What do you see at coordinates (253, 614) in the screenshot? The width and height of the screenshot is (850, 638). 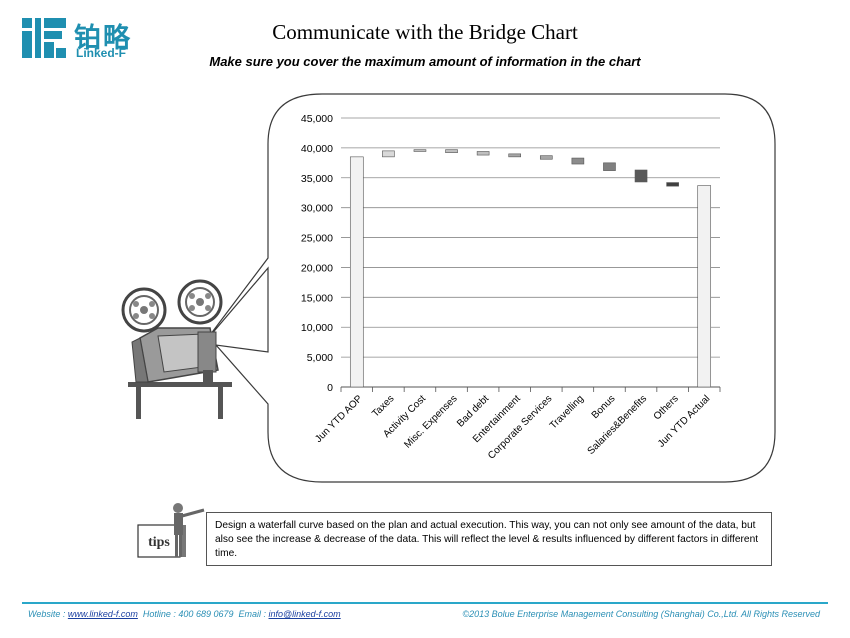 I see `email-label: Email :` at bounding box center [253, 614].